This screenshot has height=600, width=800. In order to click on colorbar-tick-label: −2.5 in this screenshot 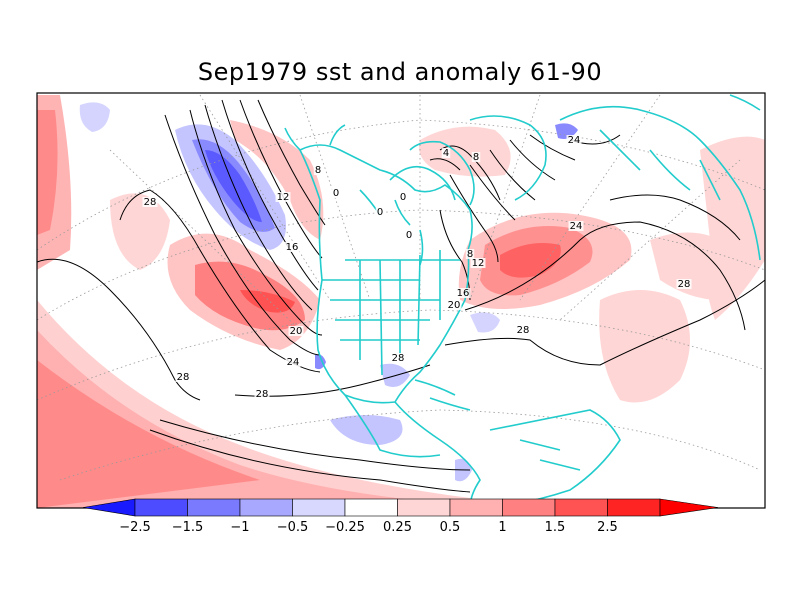, I will do `click(135, 527)`.